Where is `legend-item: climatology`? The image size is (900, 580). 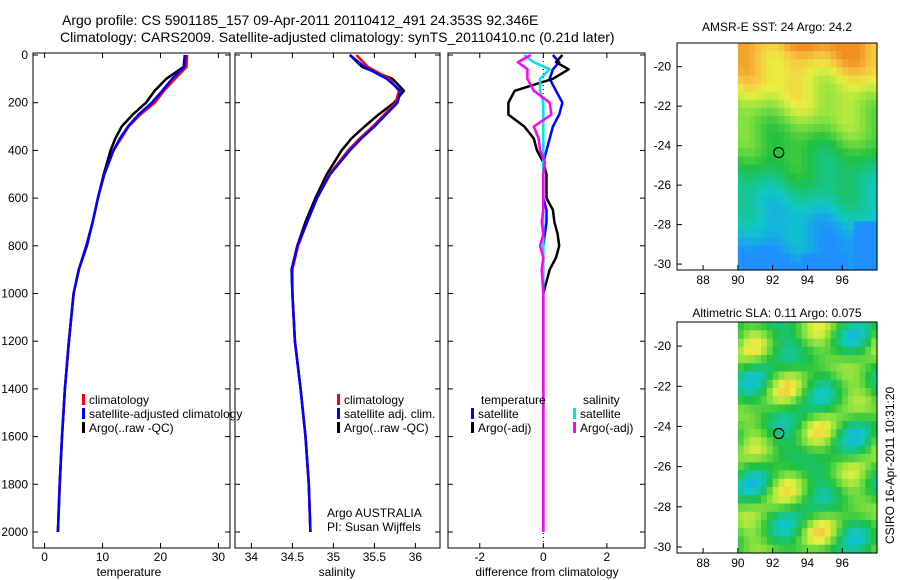
legend-item: climatology is located at coordinates (119, 400).